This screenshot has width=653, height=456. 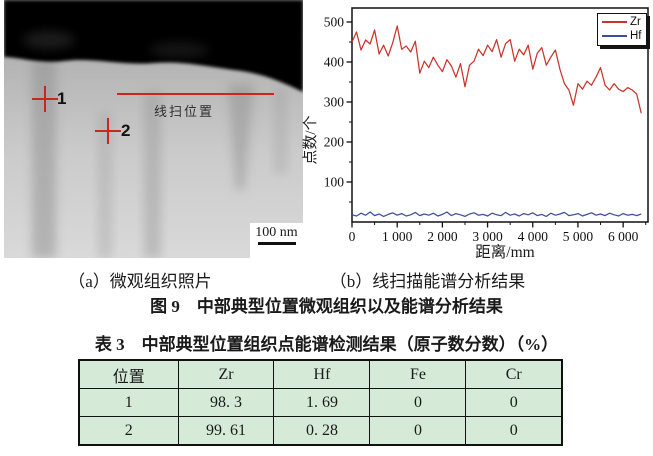 I want to click on y-tick-label: 100, so click(x=334, y=182).